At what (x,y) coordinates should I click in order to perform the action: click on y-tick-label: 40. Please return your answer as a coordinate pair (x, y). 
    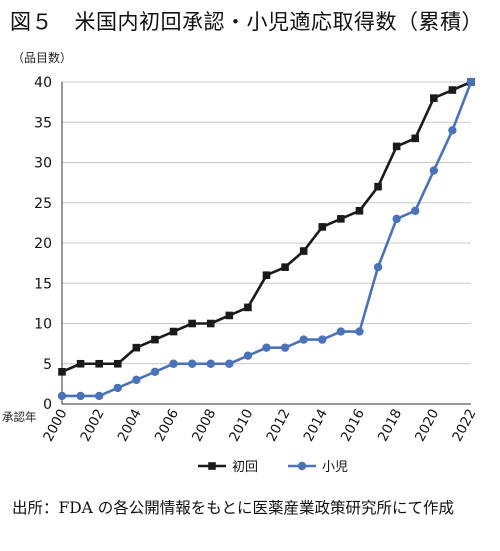
    Looking at the image, I should click on (43, 83).